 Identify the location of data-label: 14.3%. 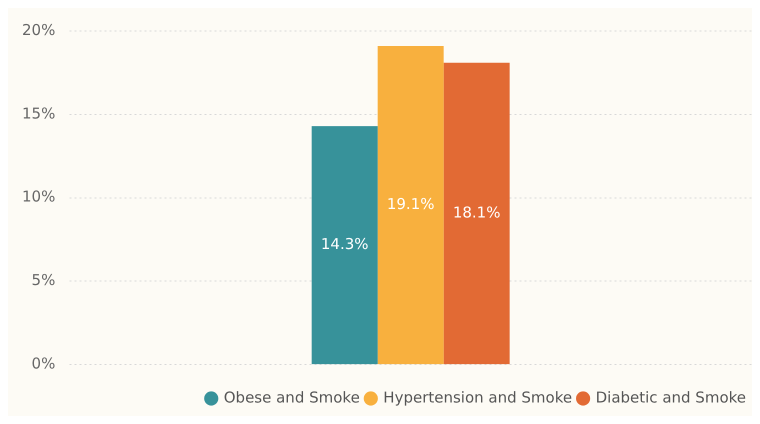
(344, 243).